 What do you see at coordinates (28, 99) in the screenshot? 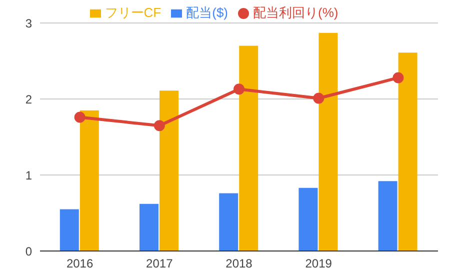
I see `y-tick-label: 2` at bounding box center [28, 99].